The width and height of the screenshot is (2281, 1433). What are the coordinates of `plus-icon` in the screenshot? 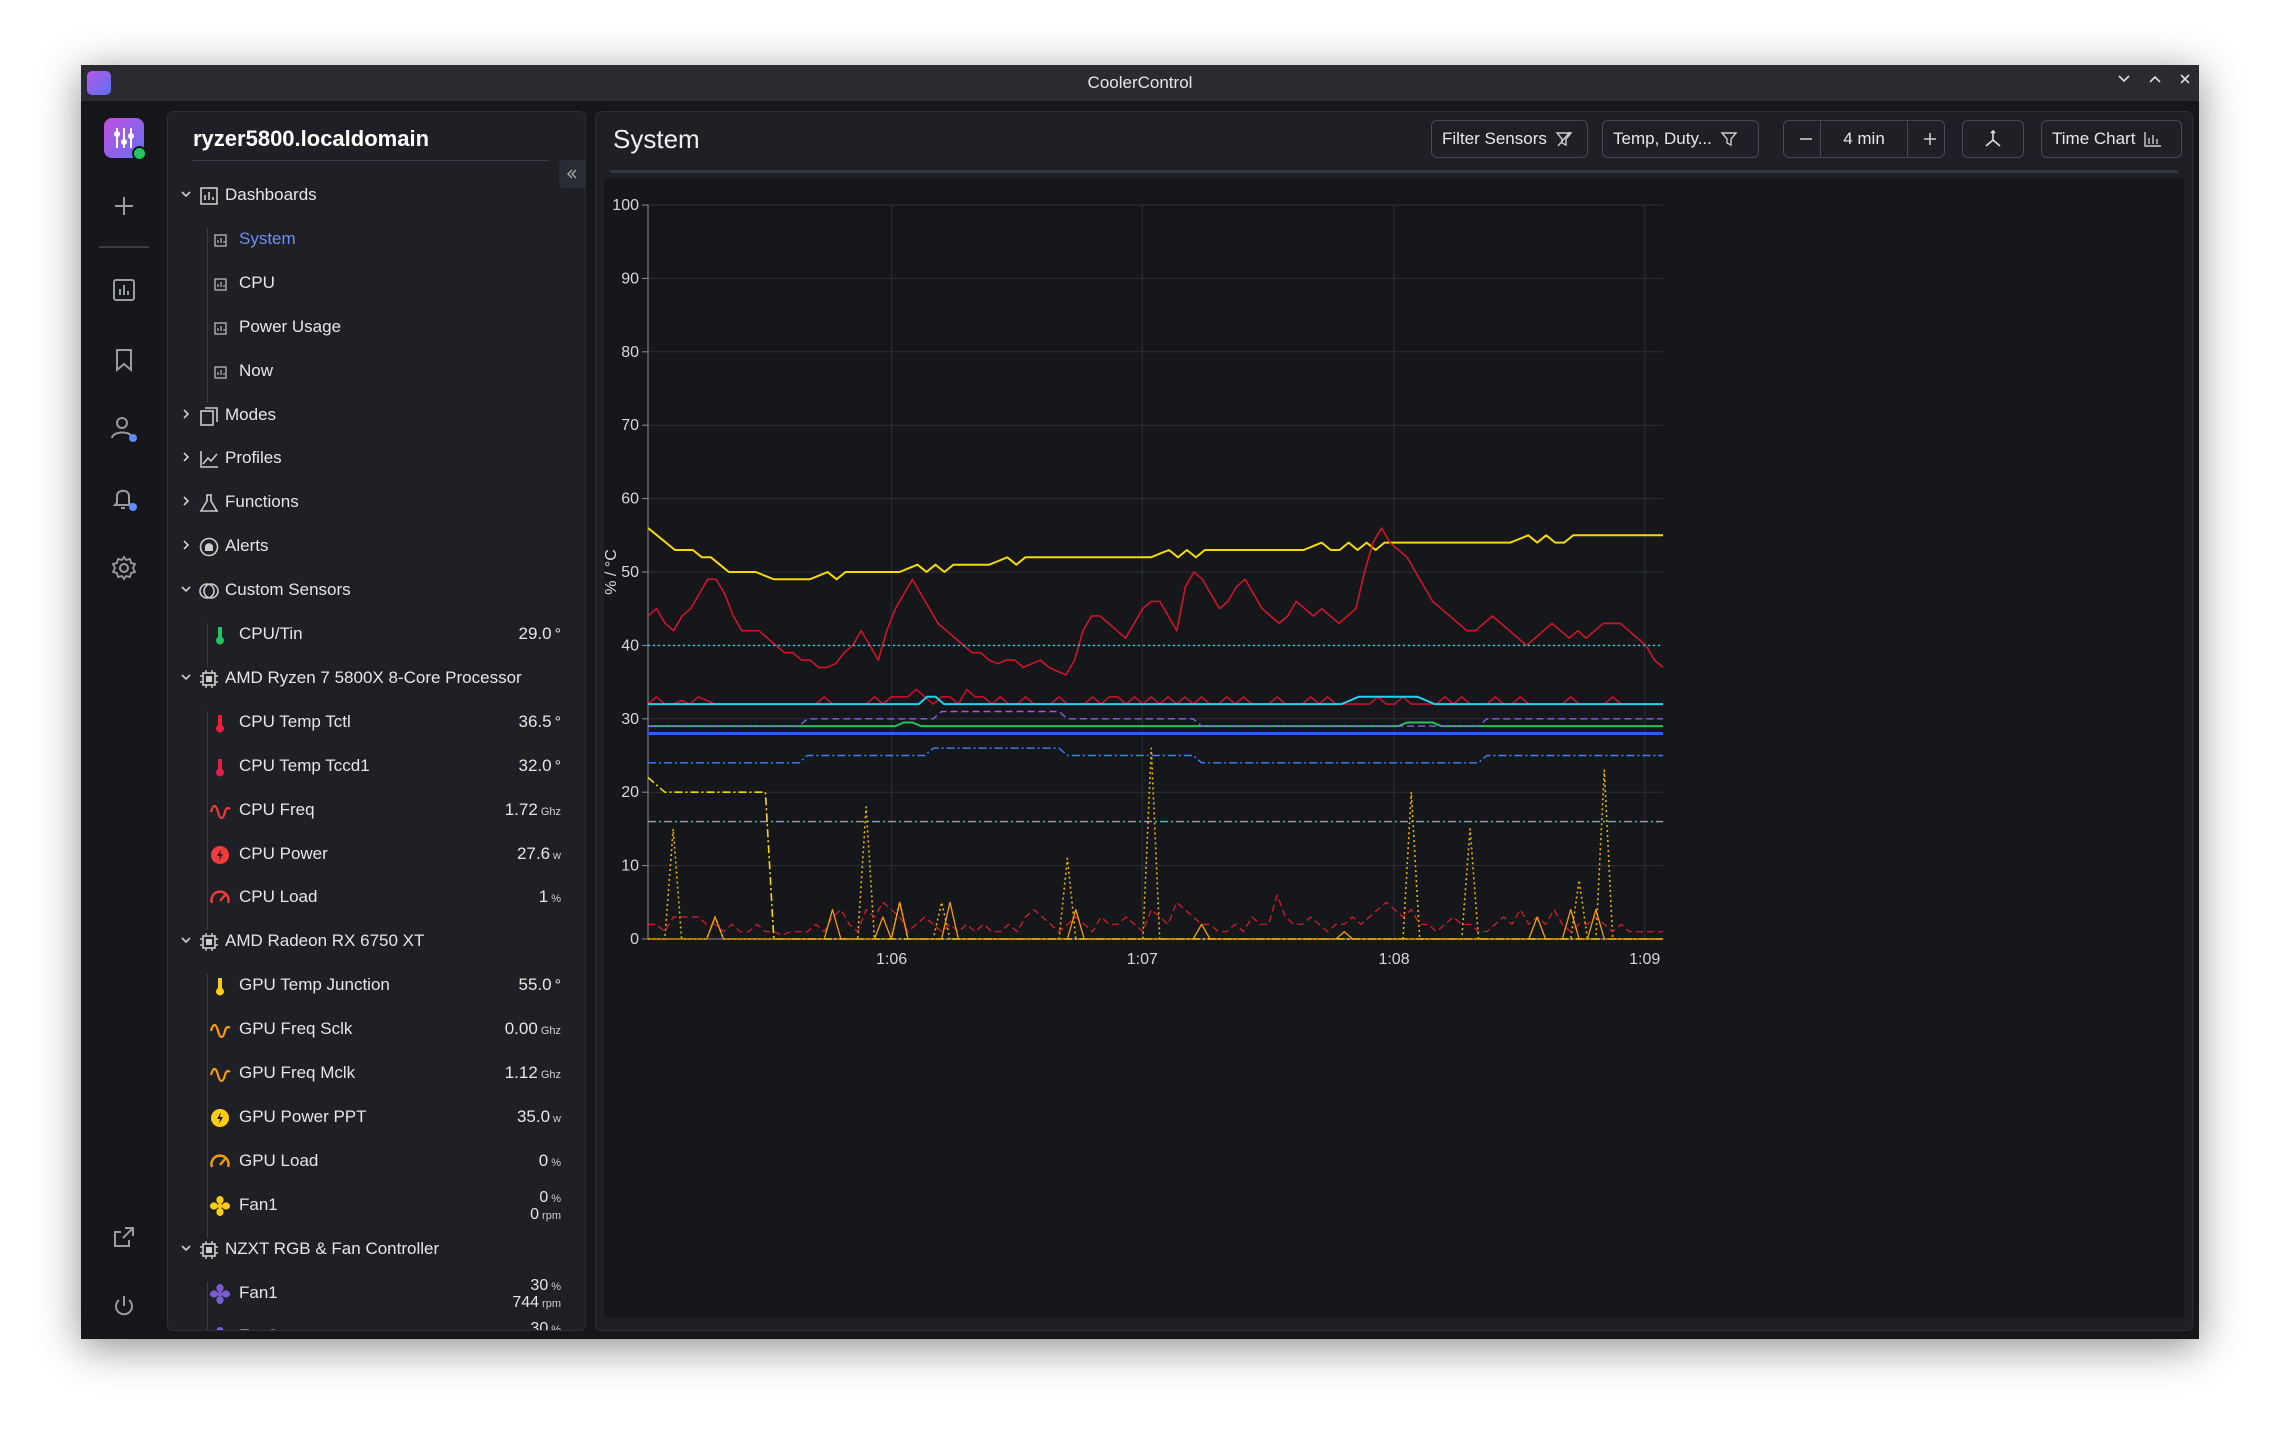 It's located at (1930, 139).